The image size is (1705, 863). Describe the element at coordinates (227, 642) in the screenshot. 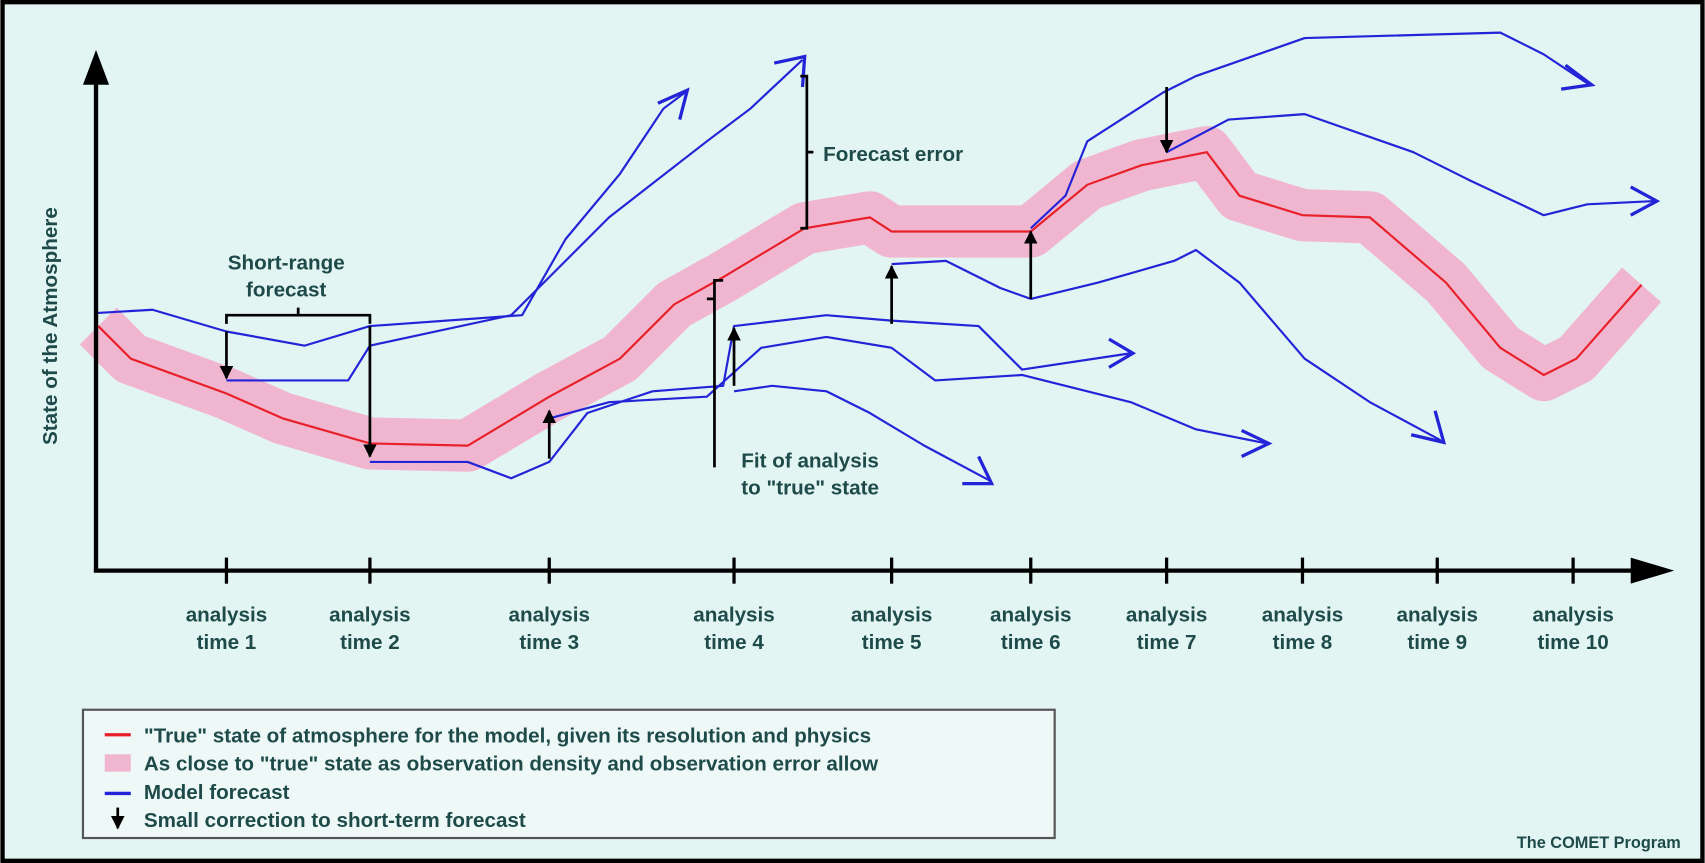

I see `tick-label: time 1` at that location.